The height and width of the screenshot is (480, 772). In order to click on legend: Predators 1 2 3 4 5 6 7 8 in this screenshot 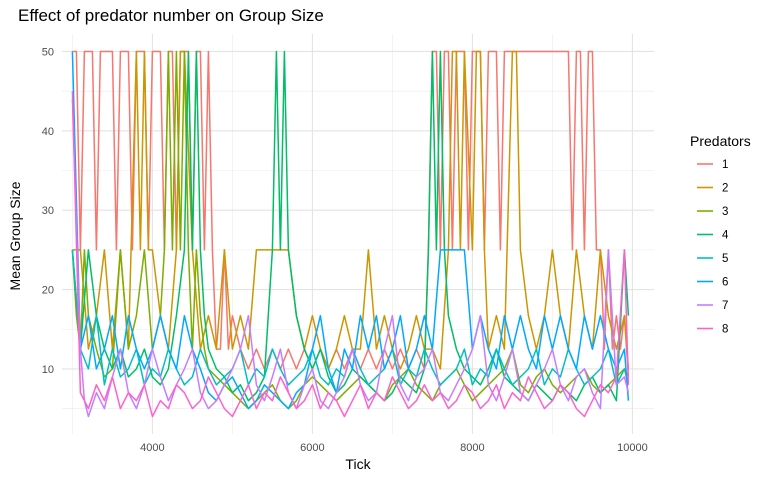, I will do `click(720, 234)`.